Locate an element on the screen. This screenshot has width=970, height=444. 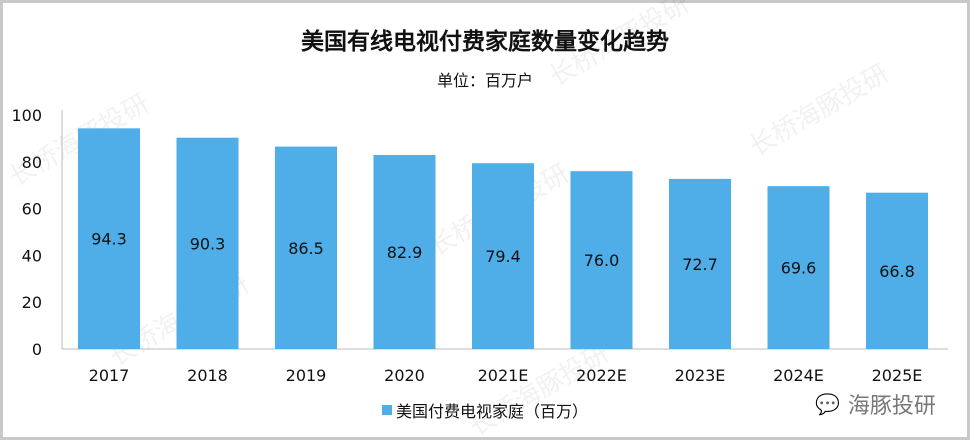
x-tick-label: 2017 is located at coordinates (109, 375).